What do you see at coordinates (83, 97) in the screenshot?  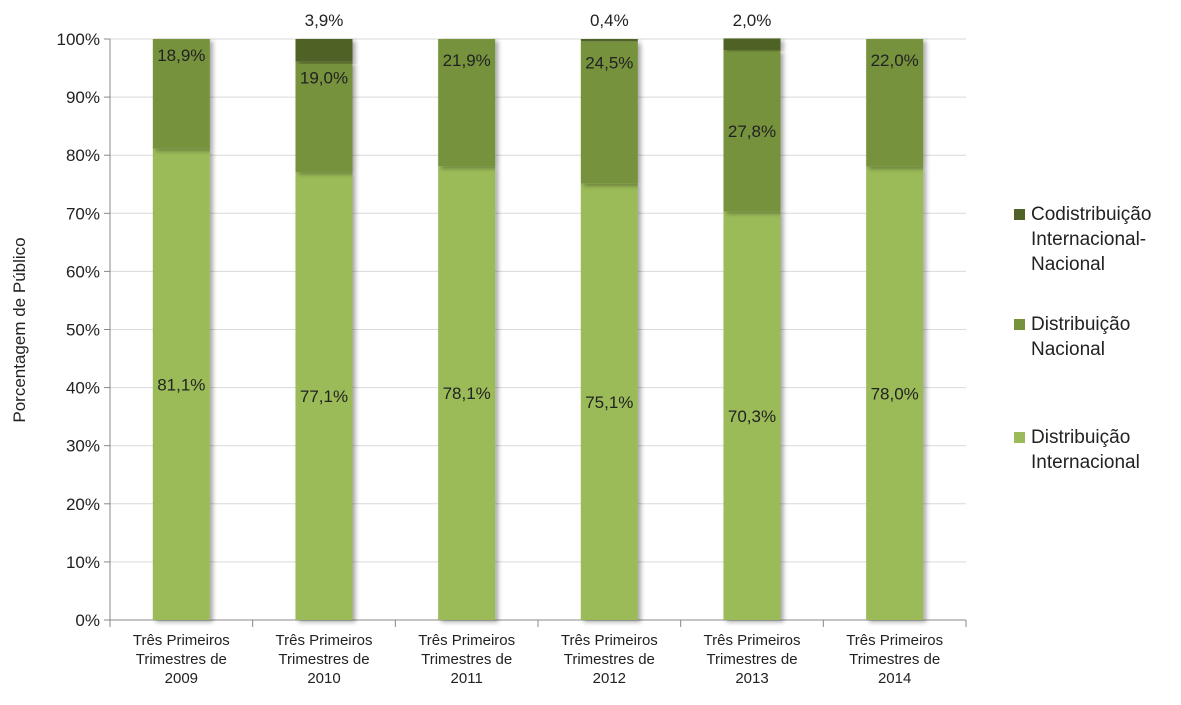 I see `y-tick-label: 90%` at bounding box center [83, 97].